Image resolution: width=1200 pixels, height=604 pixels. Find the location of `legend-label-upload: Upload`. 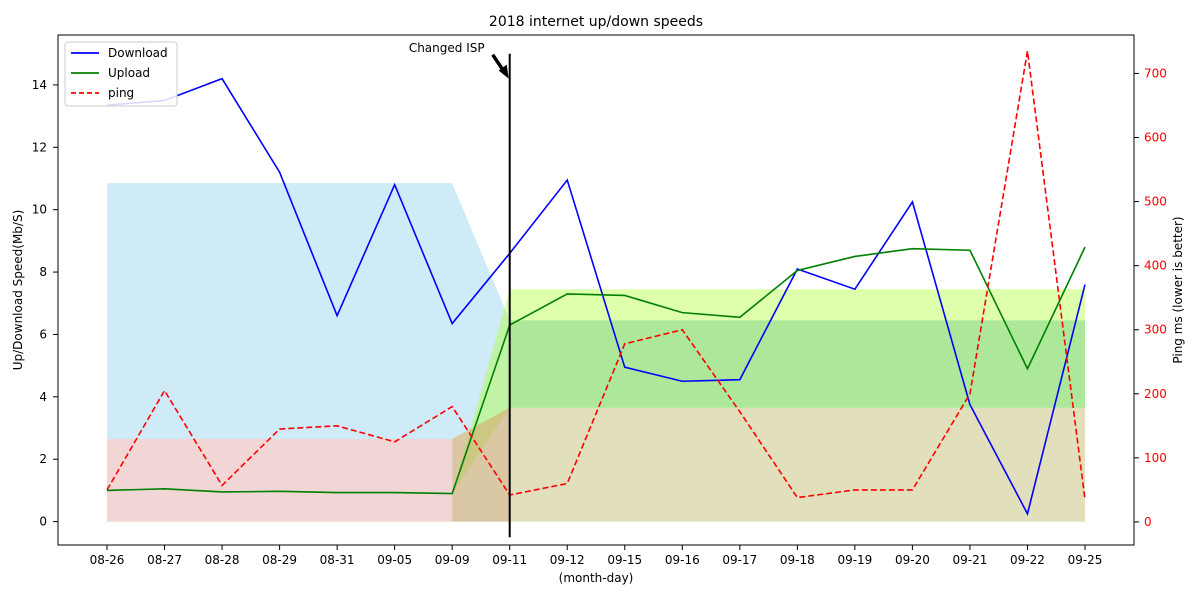

legend-label-upload: Upload is located at coordinates (129, 73).